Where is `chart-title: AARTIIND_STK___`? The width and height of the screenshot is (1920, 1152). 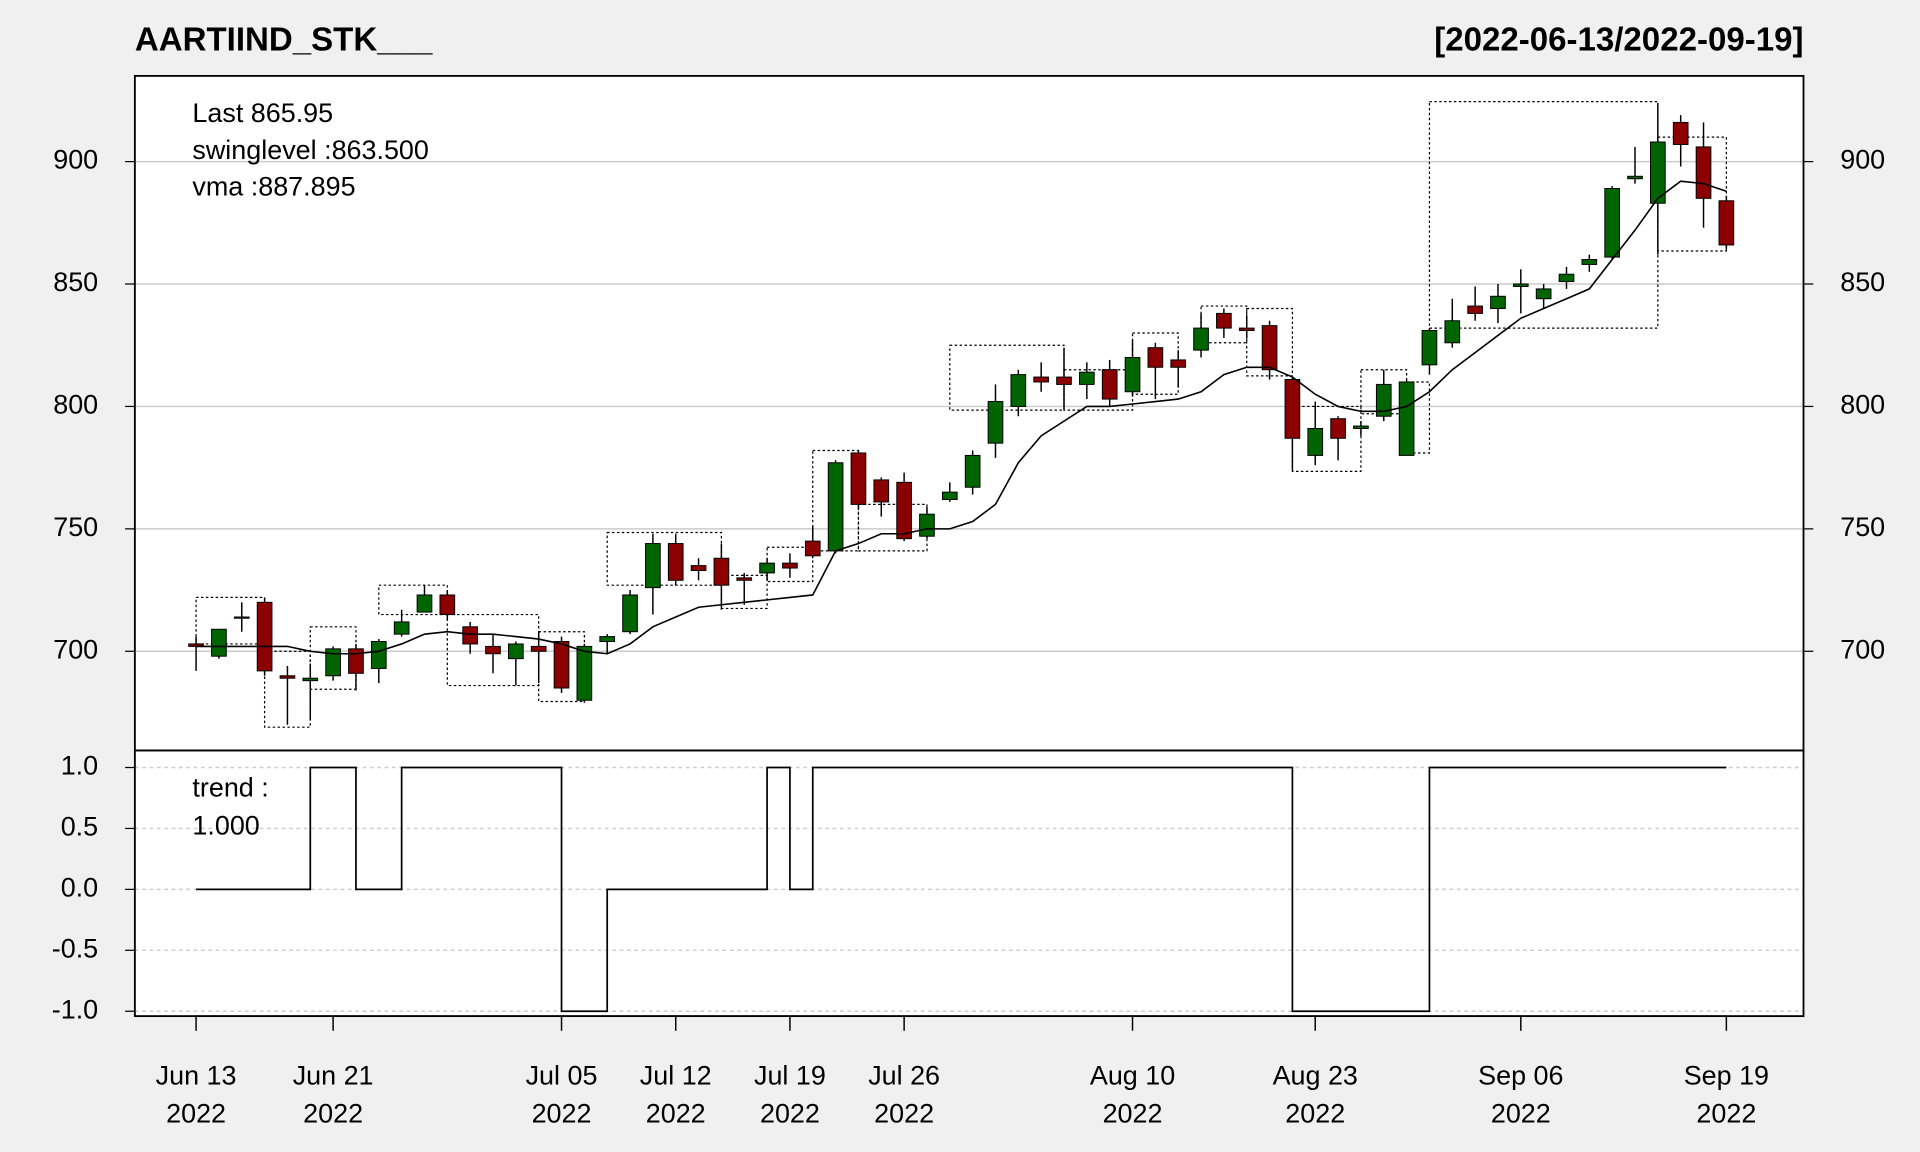 chart-title: AARTIIND_STK___ is located at coordinates (284, 39).